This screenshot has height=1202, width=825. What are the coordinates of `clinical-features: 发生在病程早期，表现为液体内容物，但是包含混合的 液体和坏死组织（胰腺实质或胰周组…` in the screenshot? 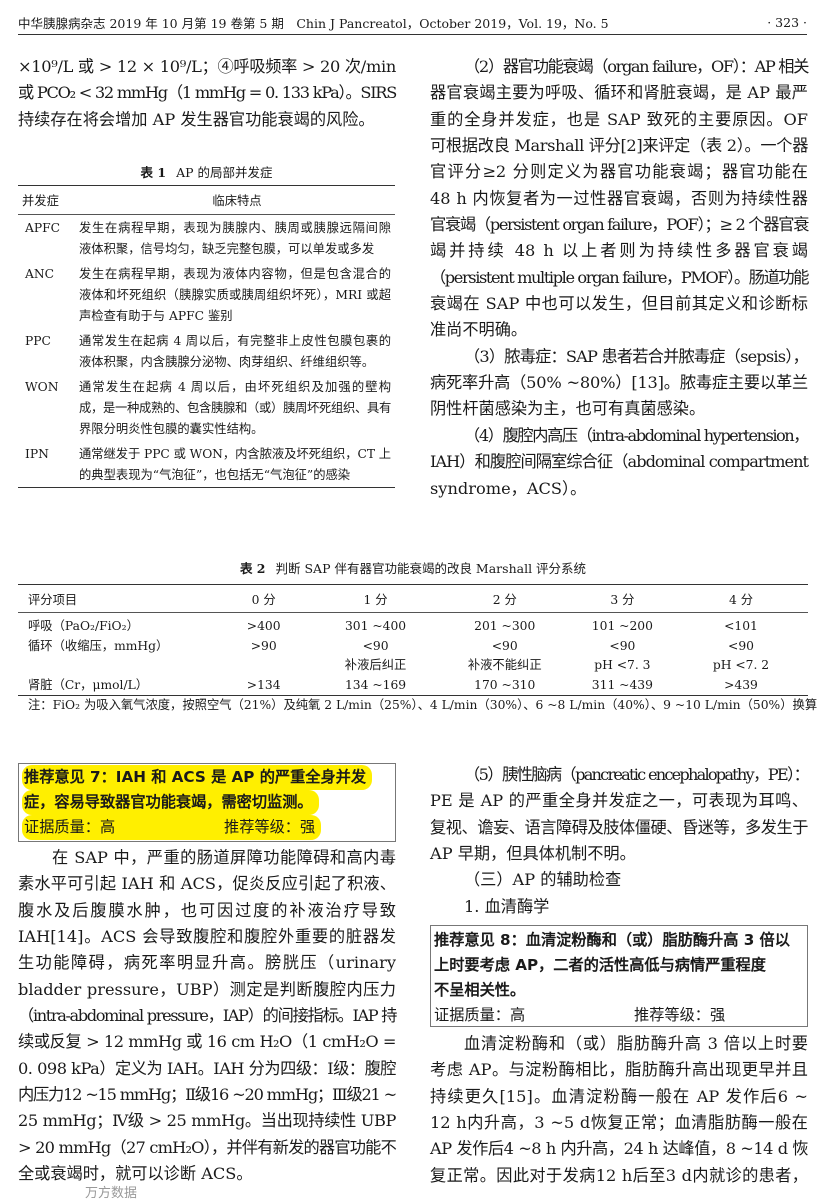 It's located at (237, 294).